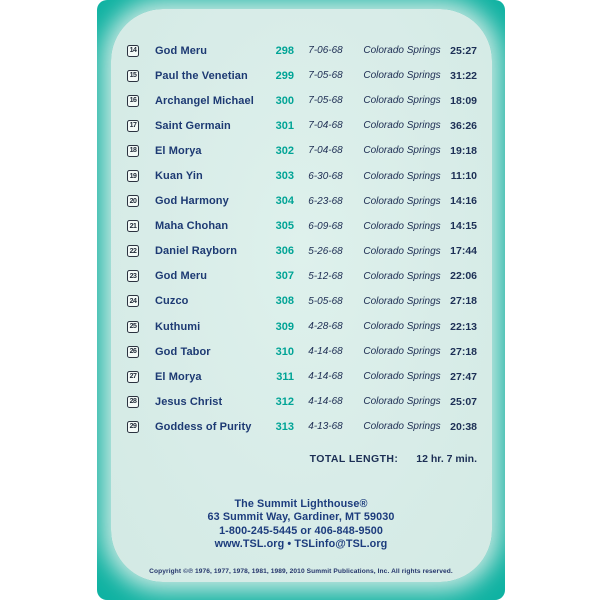  I want to click on track-index: 27, so click(141, 376).